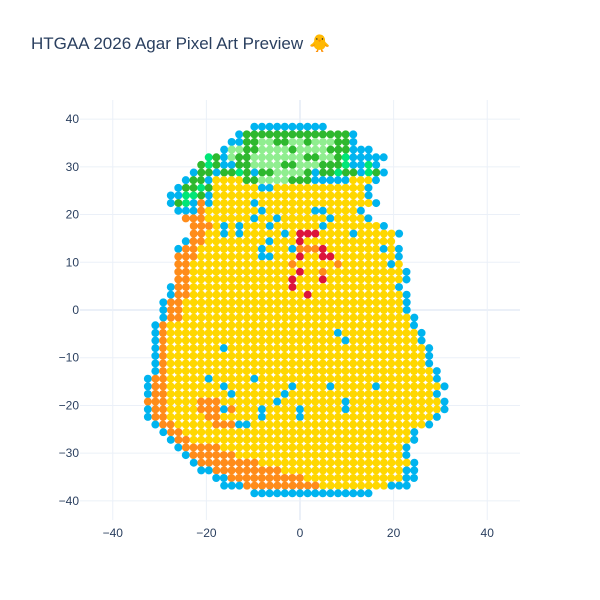  I want to click on y-tick-label: 40, so click(73, 119).